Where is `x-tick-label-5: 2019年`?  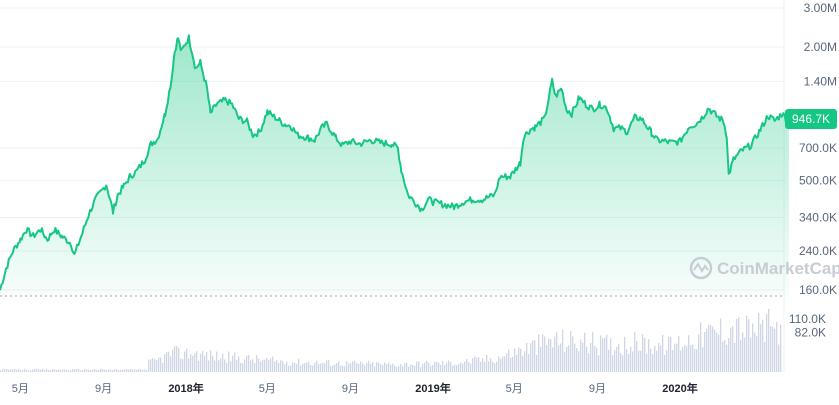 x-tick-label-5: 2019年 is located at coordinates (432, 388).